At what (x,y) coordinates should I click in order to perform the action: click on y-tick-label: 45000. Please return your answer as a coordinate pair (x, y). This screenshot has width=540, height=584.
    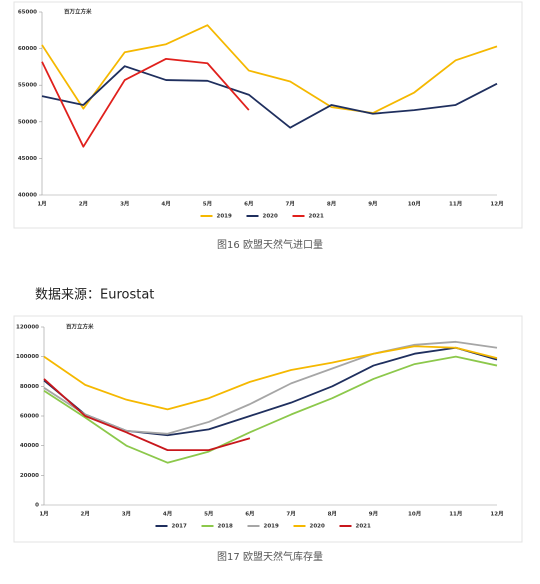
    Looking at the image, I should click on (27, 159).